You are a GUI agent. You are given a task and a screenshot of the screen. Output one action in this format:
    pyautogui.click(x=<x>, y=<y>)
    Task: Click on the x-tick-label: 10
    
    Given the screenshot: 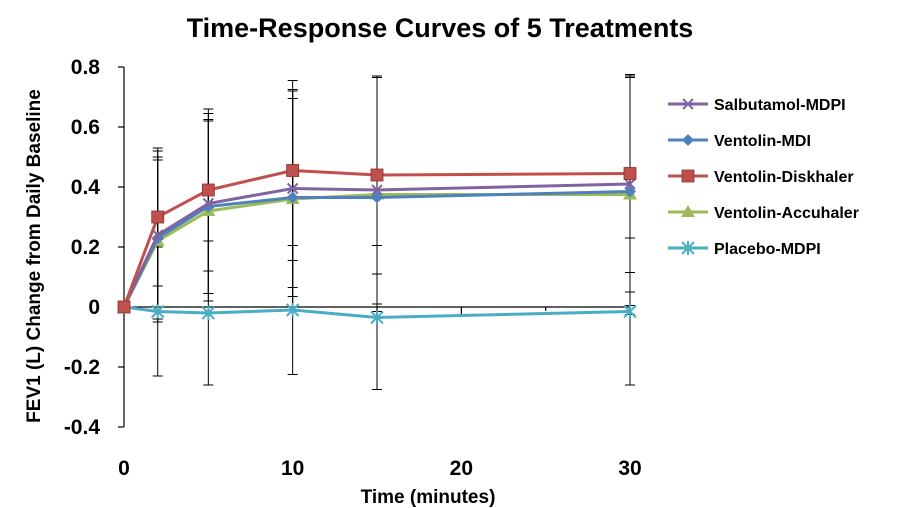 What is the action you would take?
    pyautogui.click(x=292, y=468)
    